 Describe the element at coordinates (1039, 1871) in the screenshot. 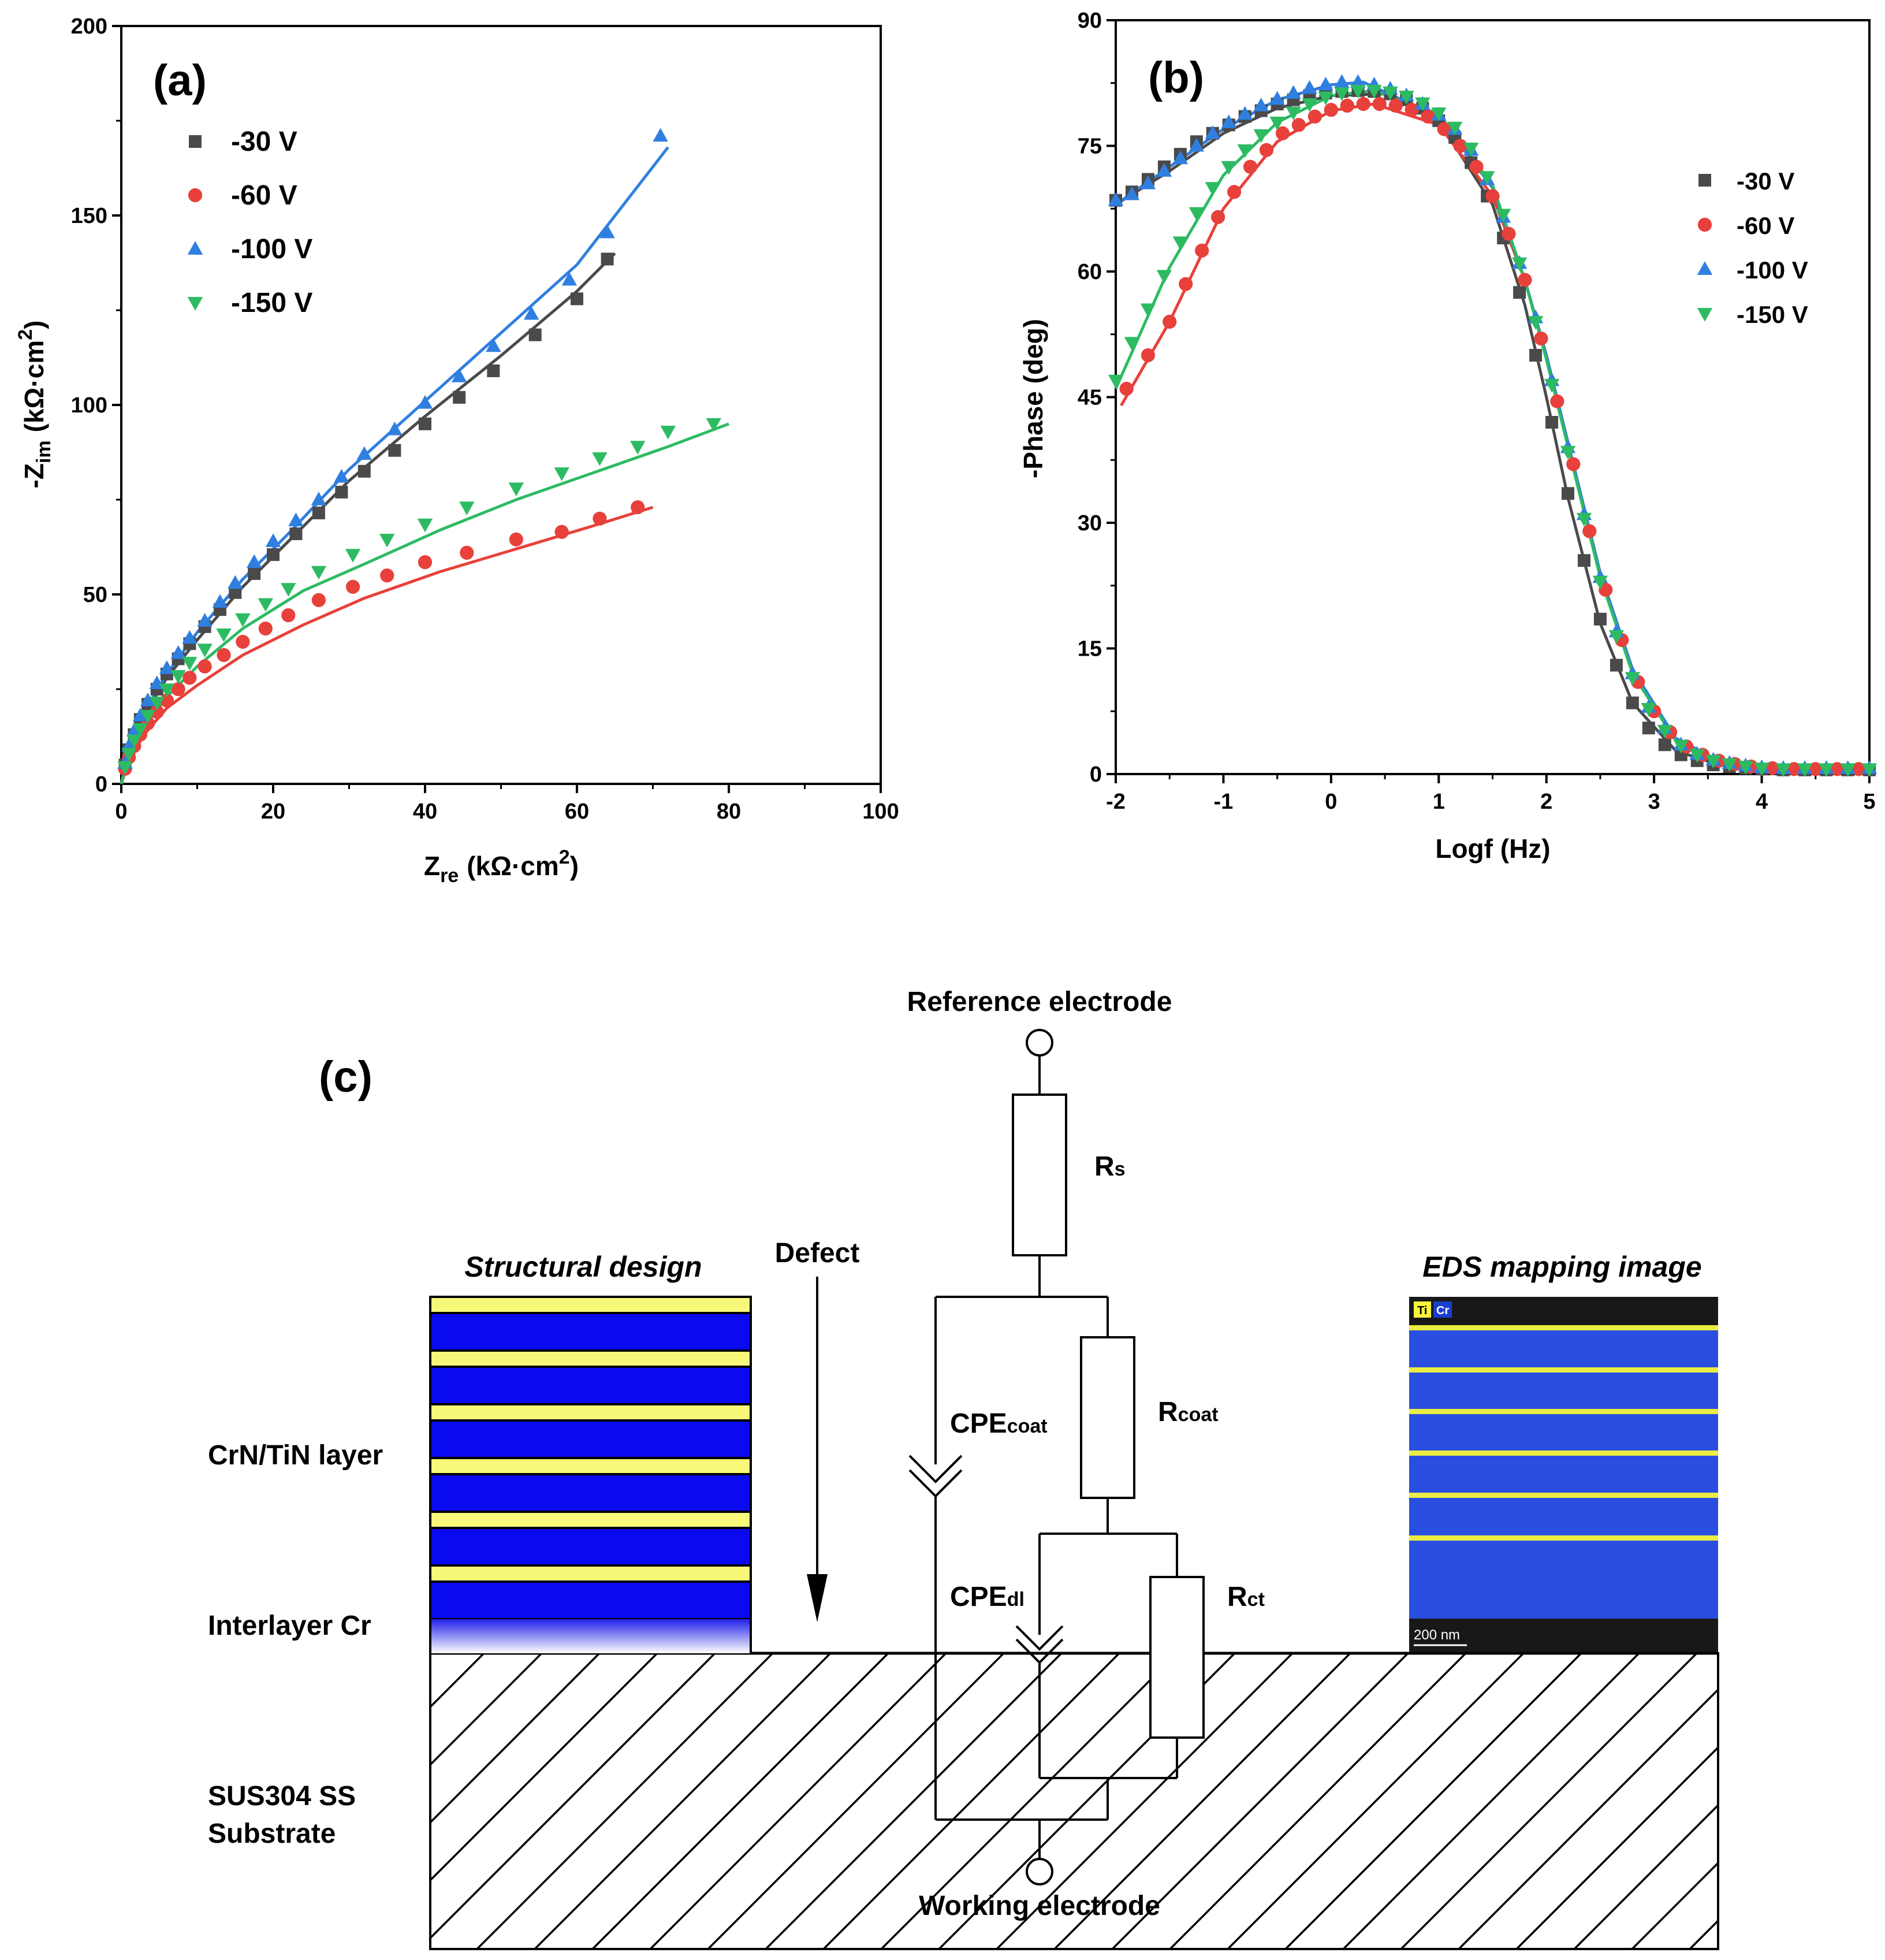

I see `working-electrode-terminal` at that location.